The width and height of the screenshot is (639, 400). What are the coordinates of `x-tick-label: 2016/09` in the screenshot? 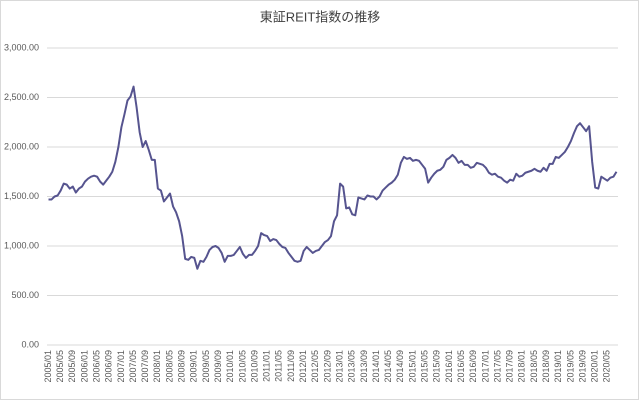 It's located at (473, 366).